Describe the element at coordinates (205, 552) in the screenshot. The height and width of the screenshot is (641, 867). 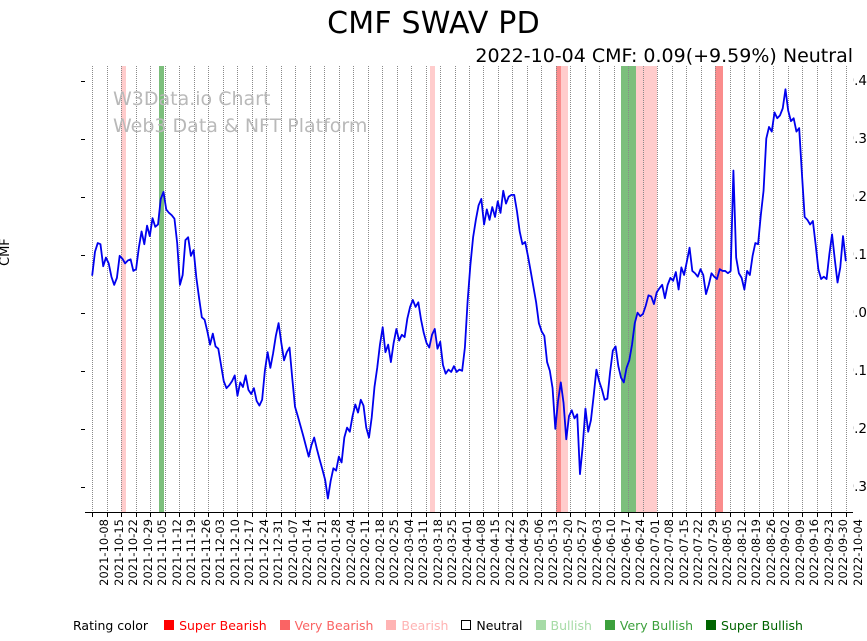
I see `x-tick-label: 2021-11-26` at that location.